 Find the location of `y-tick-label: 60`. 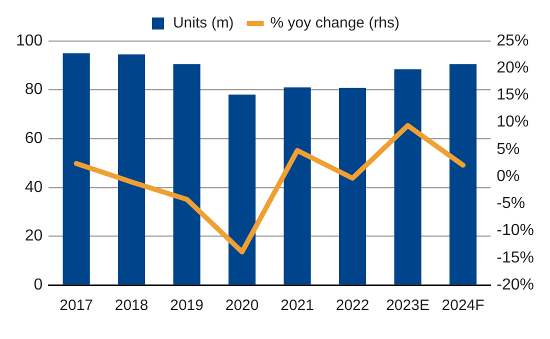

y-tick-label: 60 is located at coordinates (33, 139).